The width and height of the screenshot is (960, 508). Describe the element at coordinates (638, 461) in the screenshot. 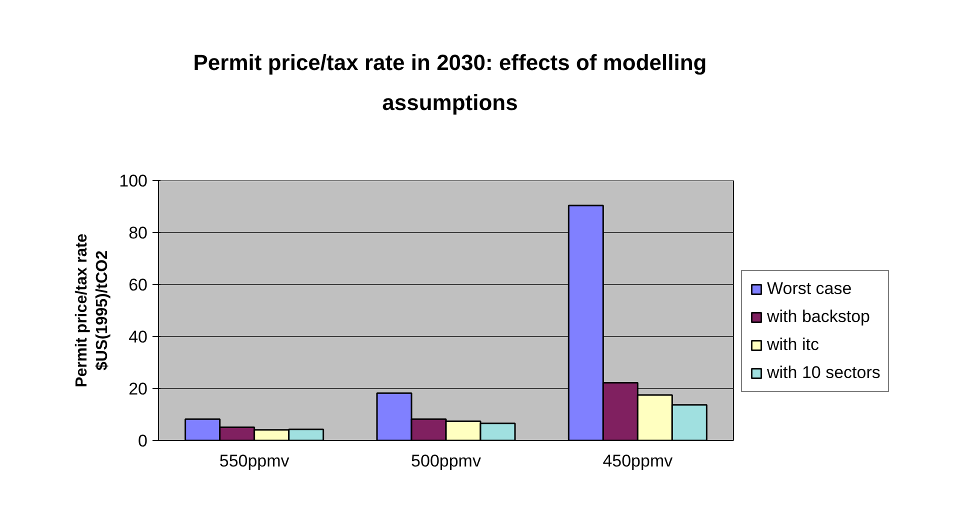

I see `x-tick-label: 450ppmv` at that location.